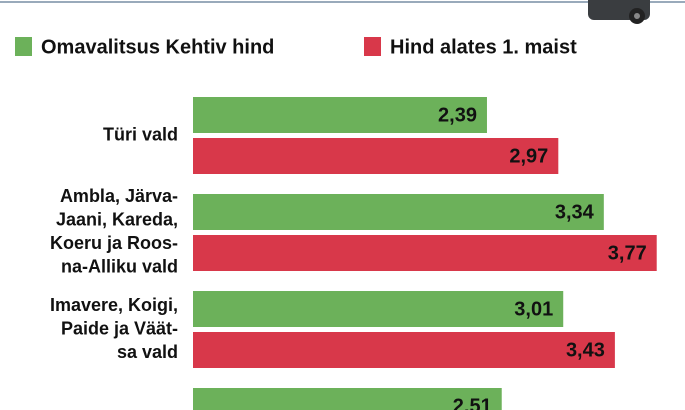 The height and width of the screenshot is (410, 685). What do you see at coordinates (472, 402) in the screenshot?
I see `value-label: 2,51` at bounding box center [472, 402].